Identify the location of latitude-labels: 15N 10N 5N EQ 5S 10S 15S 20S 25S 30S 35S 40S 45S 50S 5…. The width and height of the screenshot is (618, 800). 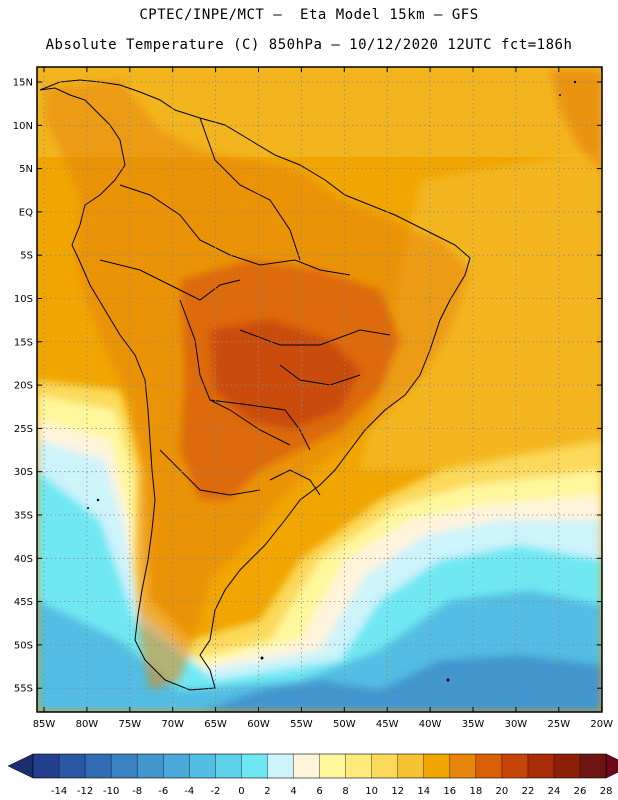
(23, 386).